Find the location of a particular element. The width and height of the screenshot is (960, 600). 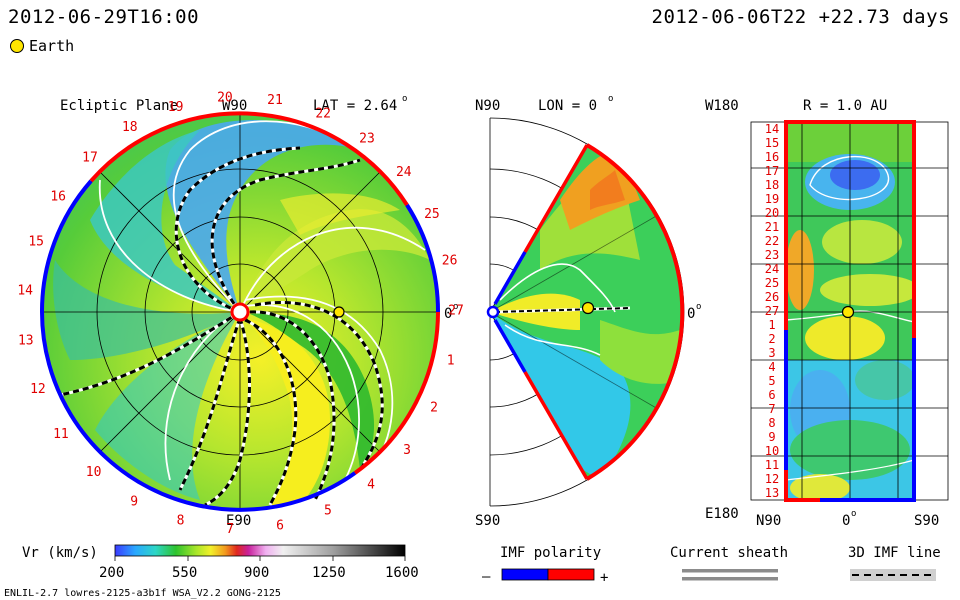

rotation-label: 22 is located at coordinates (323, 114).